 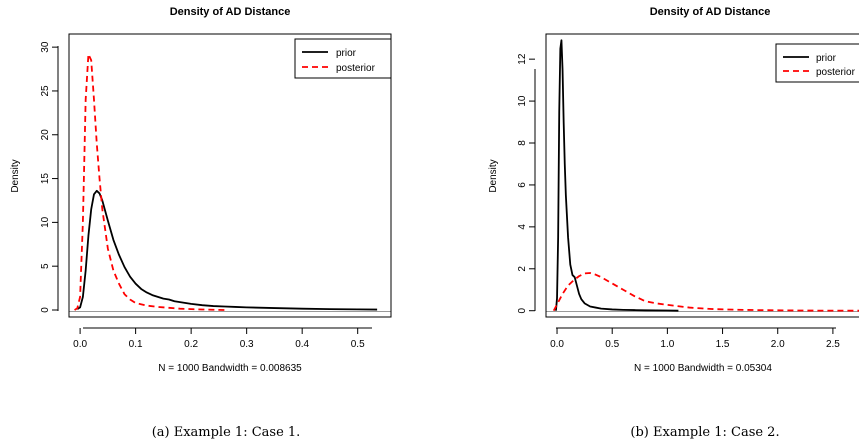 What do you see at coordinates (667, 344) in the screenshot?
I see `chart-b-x-tick-label: 1.0` at bounding box center [667, 344].